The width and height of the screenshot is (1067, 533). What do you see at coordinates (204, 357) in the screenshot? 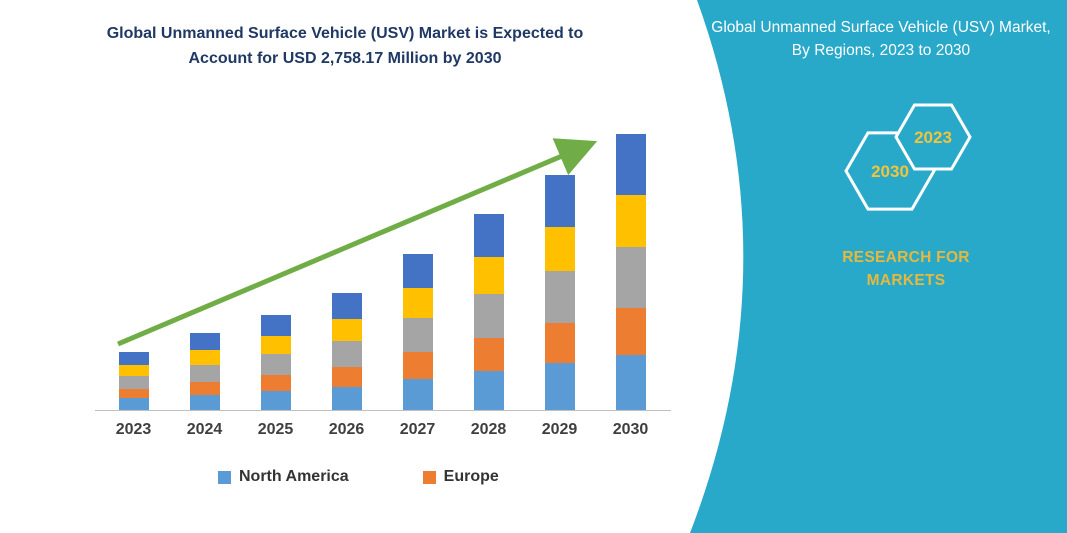
I see `segment-unlabeled-yellow-2024` at bounding box center [204, 357].